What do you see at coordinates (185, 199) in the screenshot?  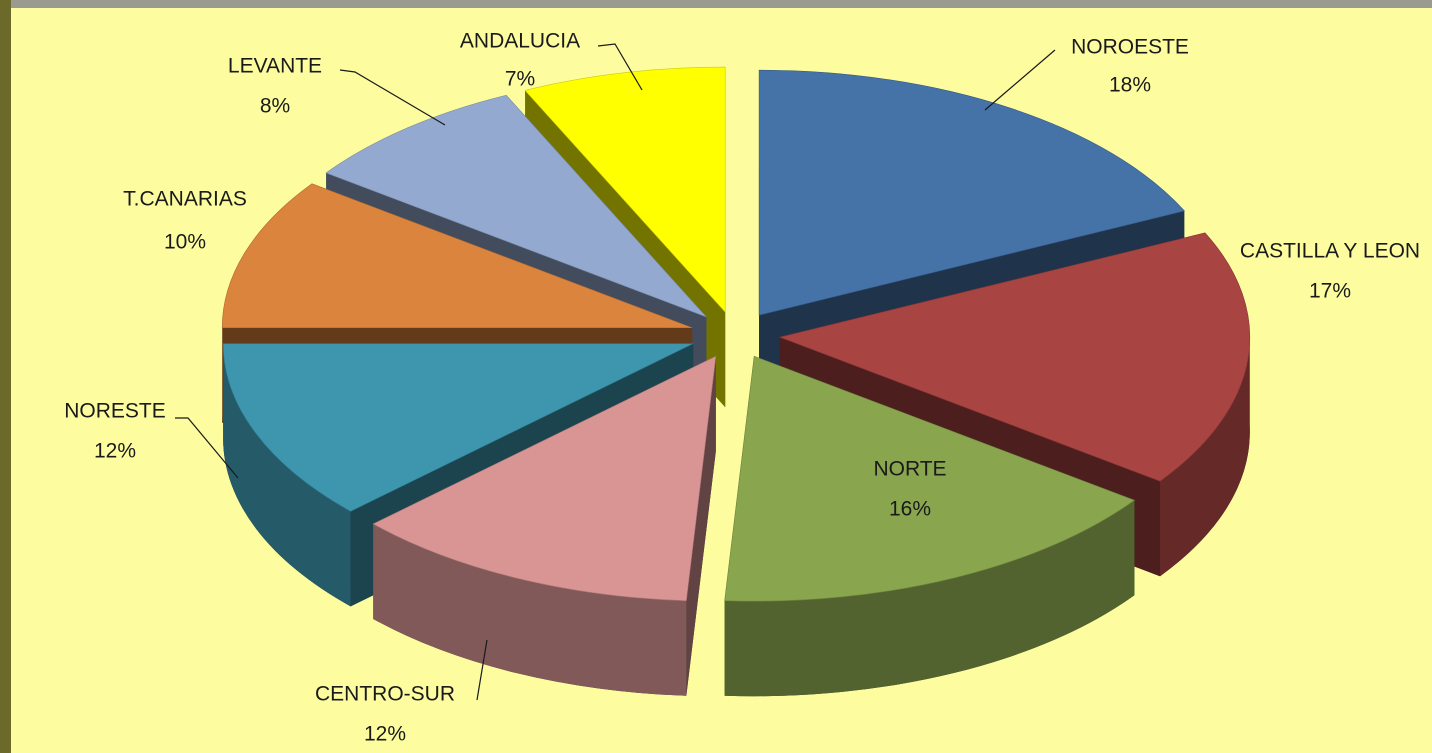 I see `category-label: T.CANARIAS` at bounding box center [185, 199].